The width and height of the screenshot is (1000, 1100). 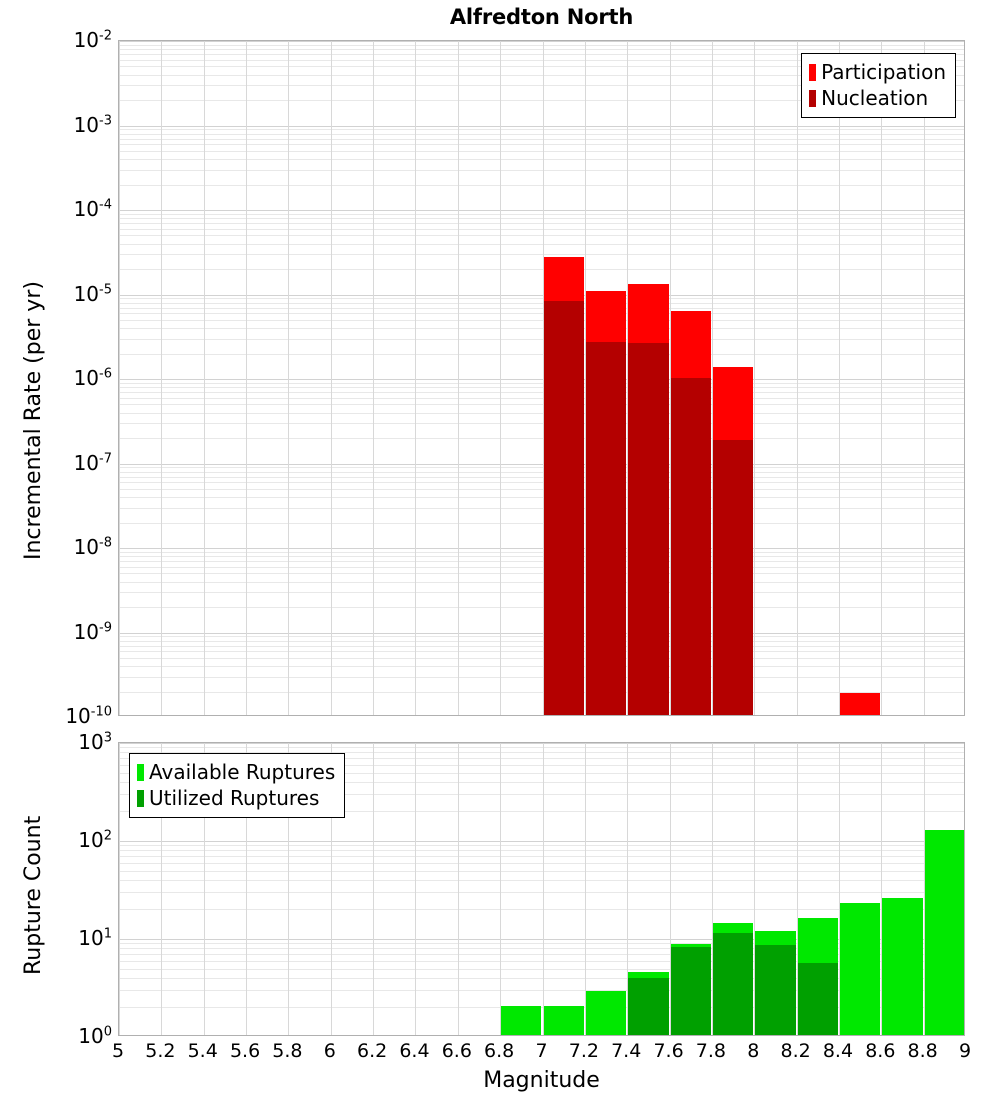 I want to click on nucleation-swatch-icon, so click(x=813, y=98).